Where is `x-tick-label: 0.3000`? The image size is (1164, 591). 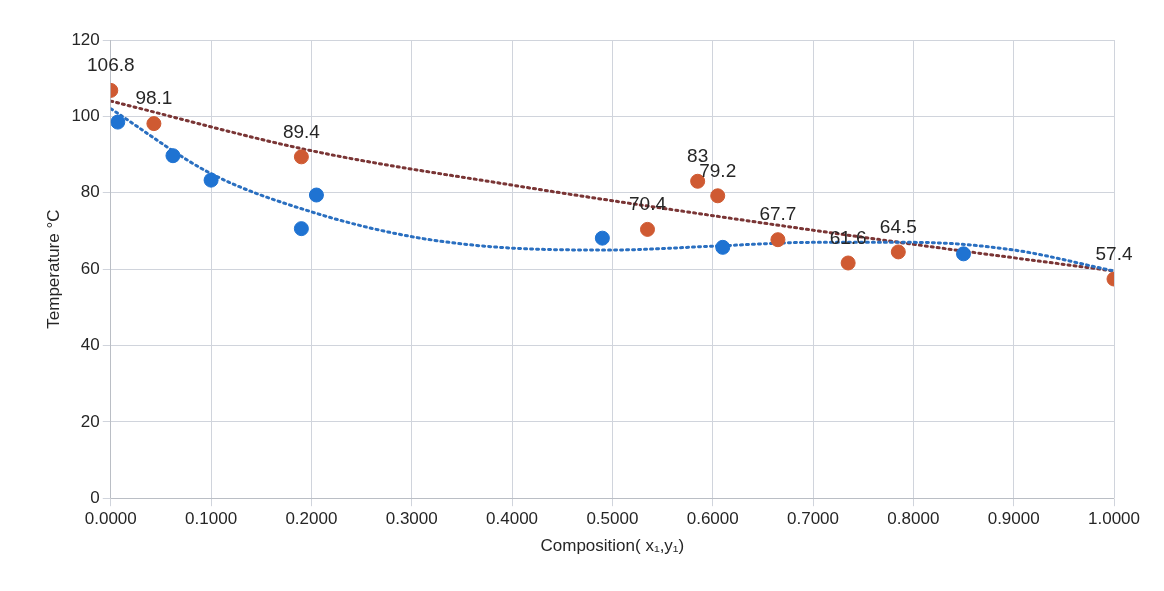
x-tick-label: 0.3000 is located at coordinates (411, 519).